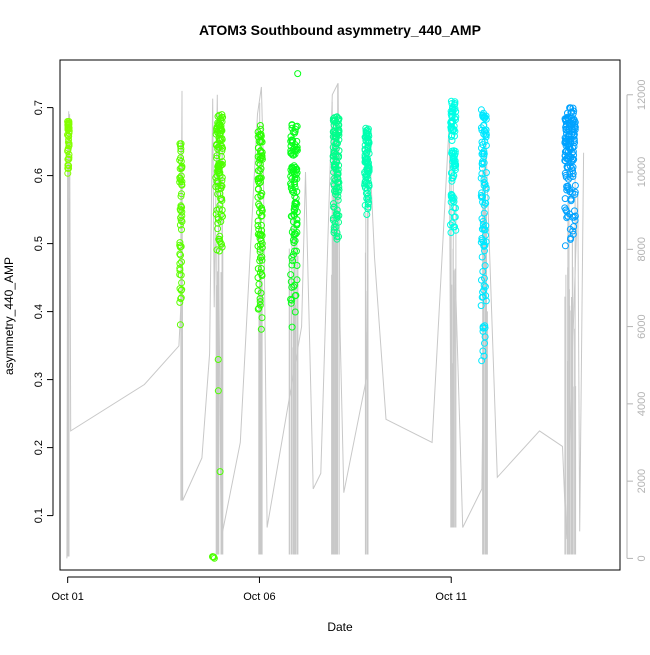 The width and height of the screenshot is (650, 655). What do you see at coordinates (39, 107) in the screenshot?
I see `y-tick-label: 0.7` at bounding box center [39, 107].